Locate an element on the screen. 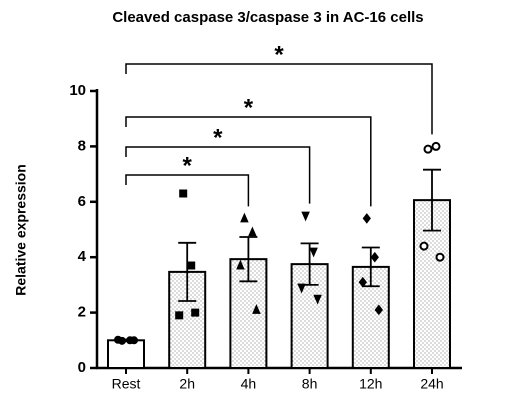 This screenshot has height=410, width=508. x-tick-label: 2h is located at coordinates (187, 384).